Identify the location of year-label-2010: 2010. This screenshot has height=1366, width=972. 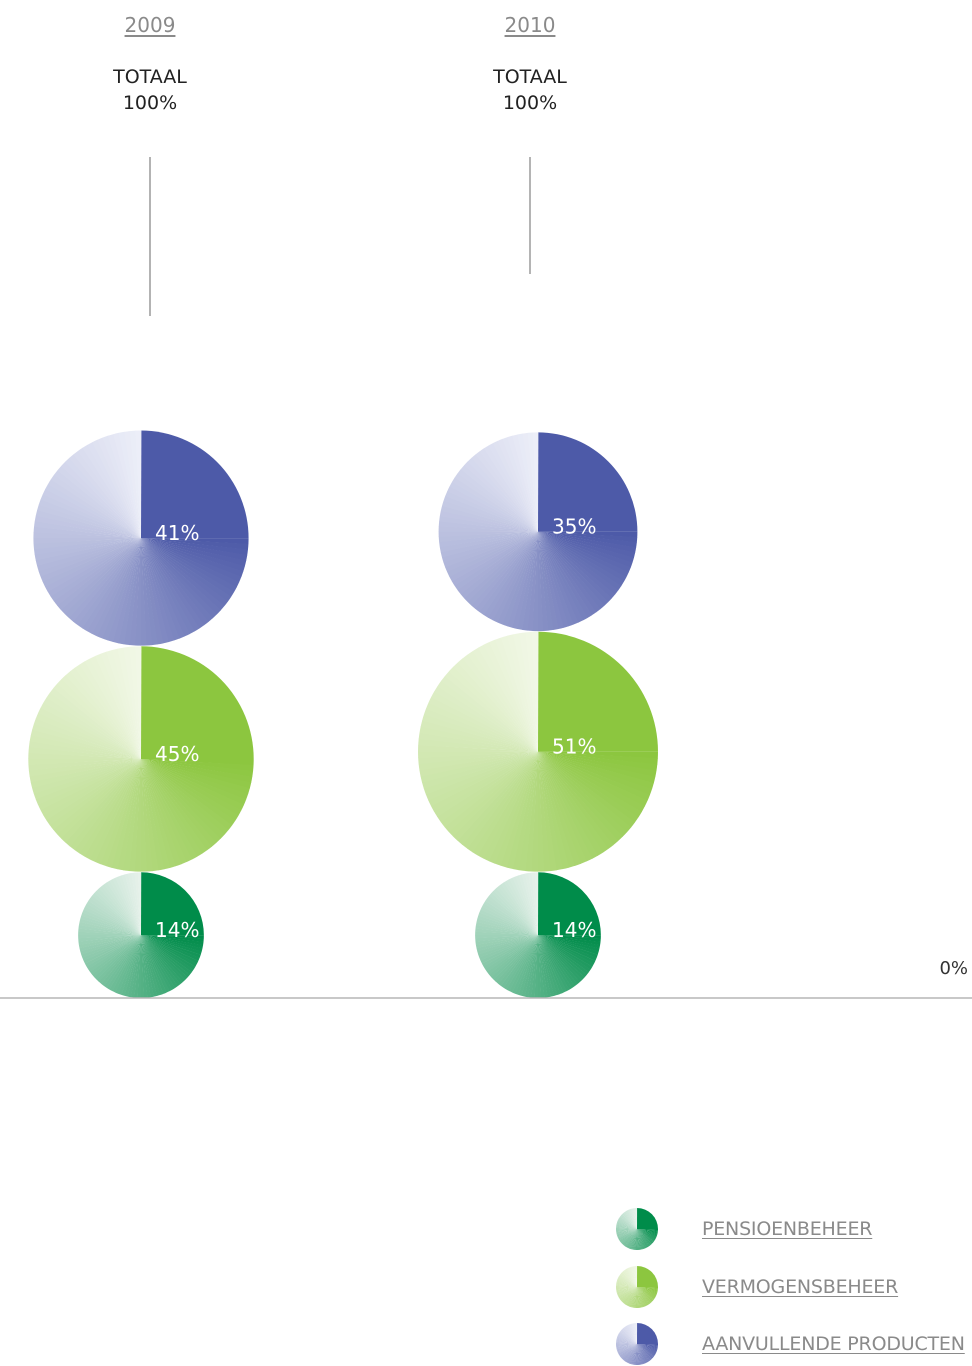
(530, 25).